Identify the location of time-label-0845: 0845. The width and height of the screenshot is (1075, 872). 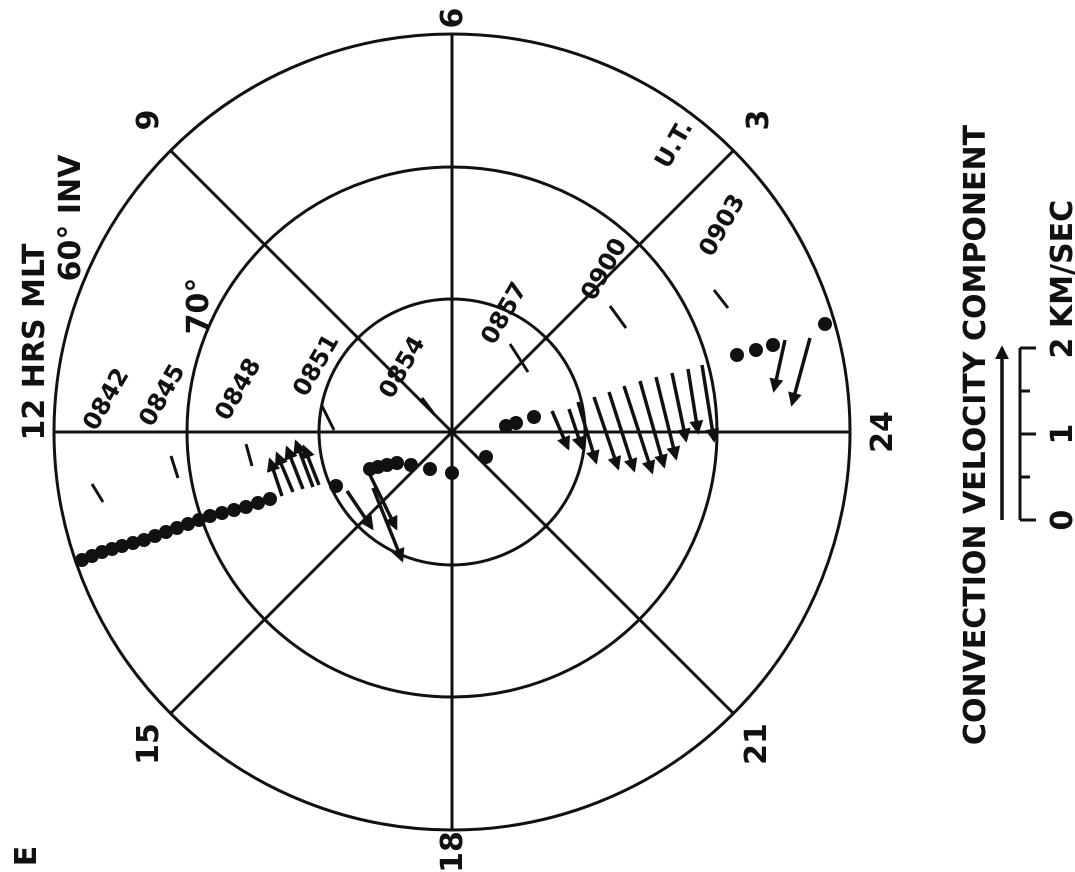
(162, 395).